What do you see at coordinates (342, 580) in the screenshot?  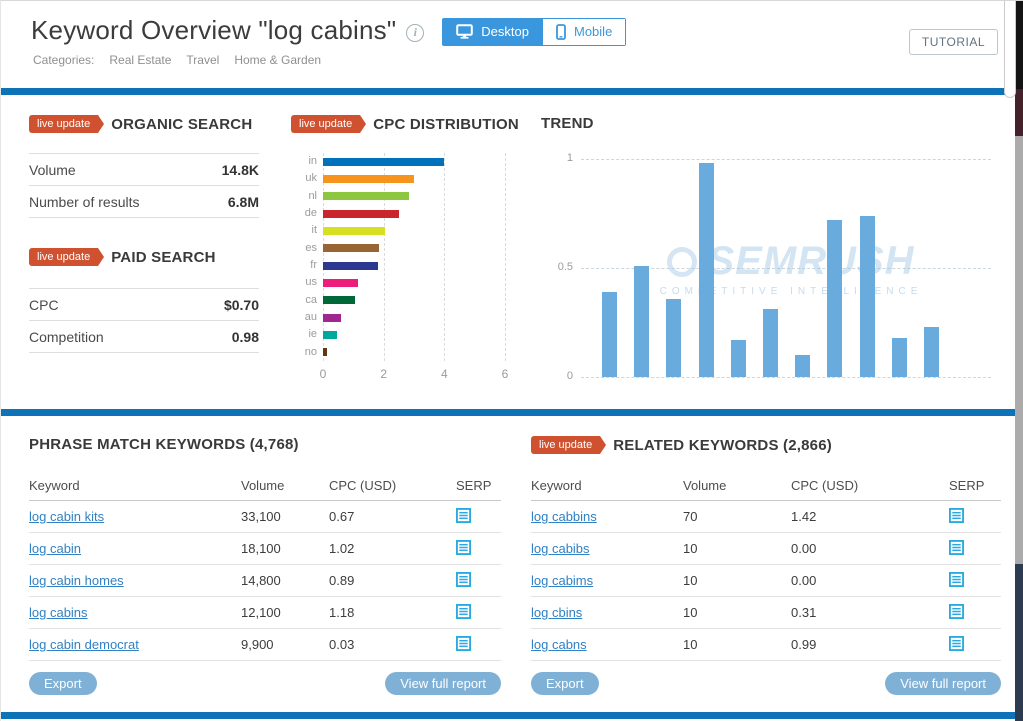 I see `cpc-value: 0.89` at bounding box center [342, 580].